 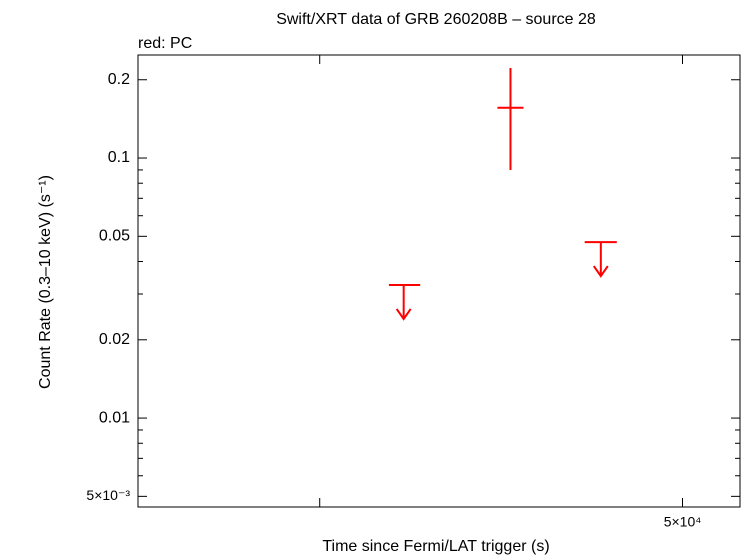 What do you see at coordinates (114, 236) in the screenshot?
I see `y-tick-label: 0.05` at bounding box center [114, 236].